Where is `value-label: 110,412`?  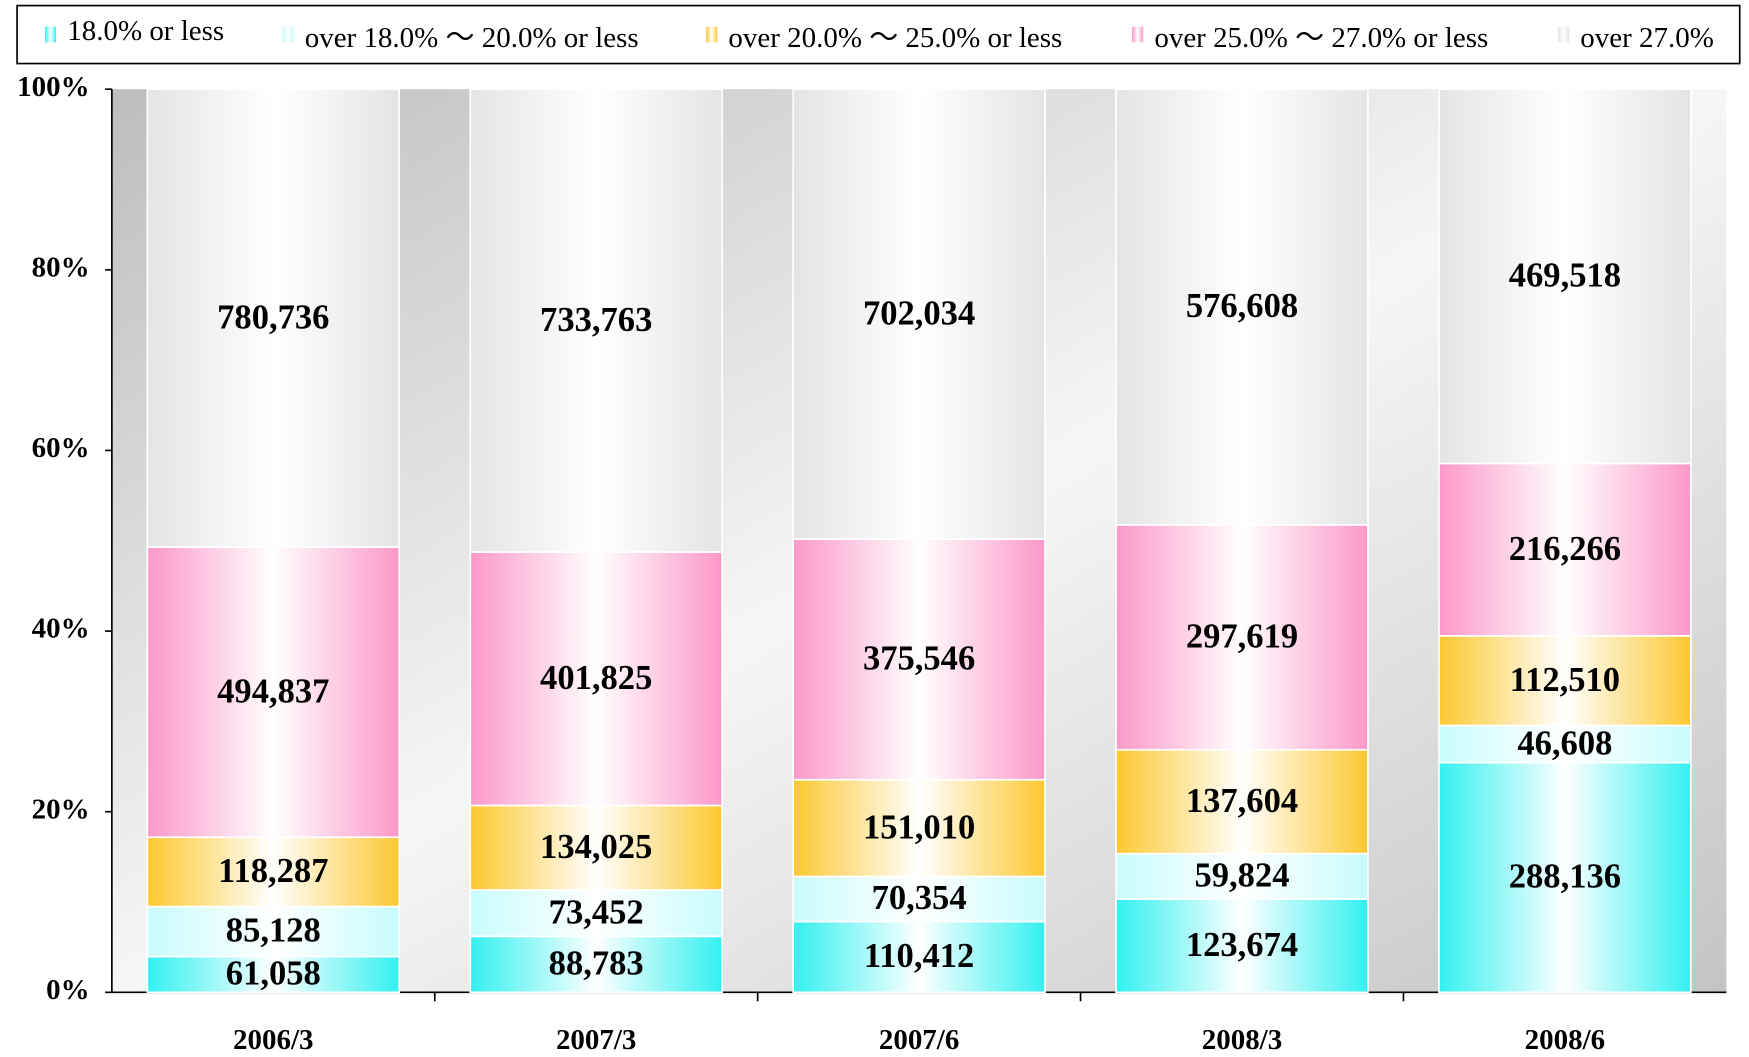
value-label: 110,412 is located at coordinates (919, 956).